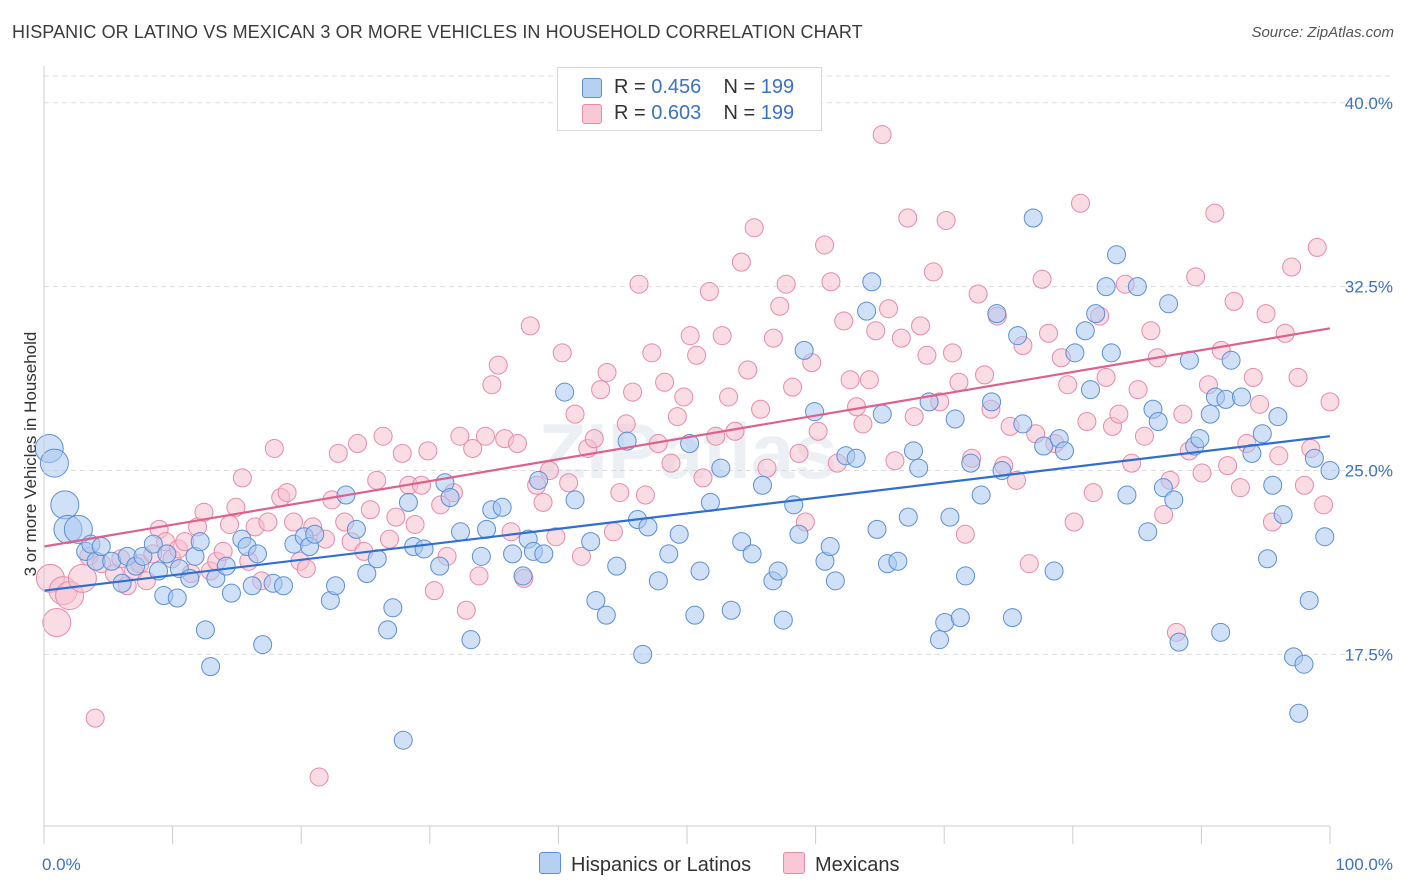 Image resolution: width=1406 pixels, height=892 pixels. I want to click on bottom-legend-swatch-blue, so click(550, 863).